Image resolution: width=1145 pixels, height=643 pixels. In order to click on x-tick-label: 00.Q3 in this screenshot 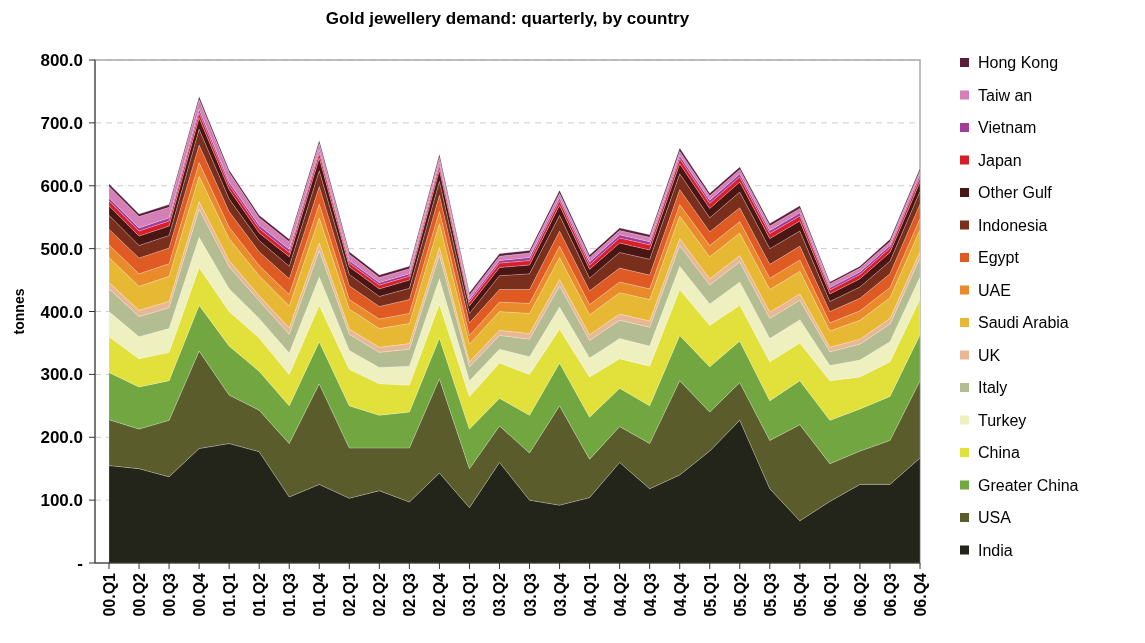, I will do `click(170, 594)`.